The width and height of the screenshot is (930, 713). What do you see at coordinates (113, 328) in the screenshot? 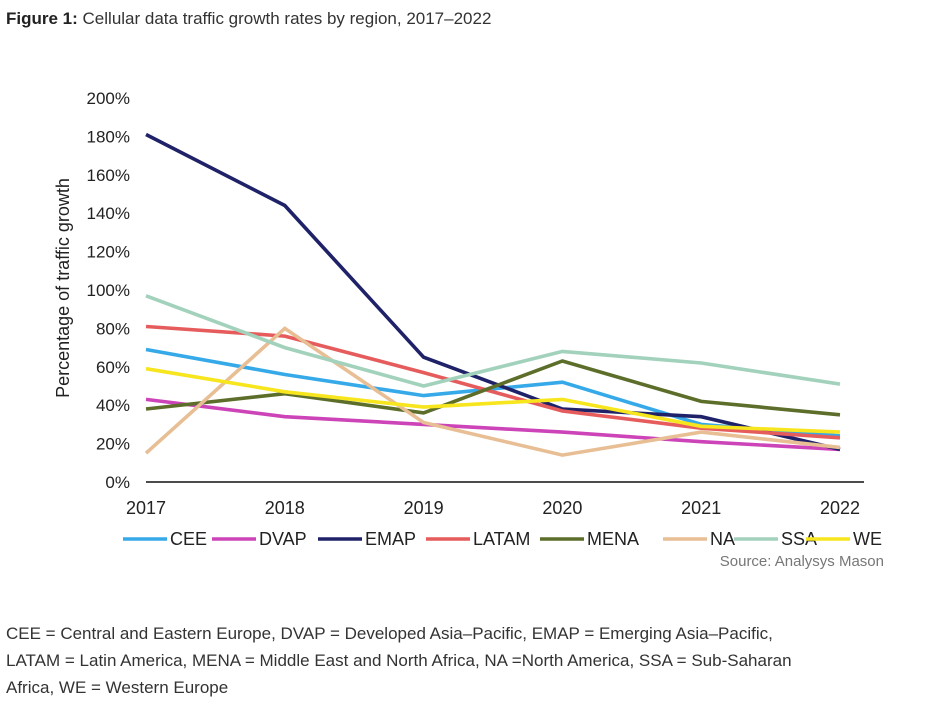
I see `y-tick-label: 80%` at bounding box center [113, 328].